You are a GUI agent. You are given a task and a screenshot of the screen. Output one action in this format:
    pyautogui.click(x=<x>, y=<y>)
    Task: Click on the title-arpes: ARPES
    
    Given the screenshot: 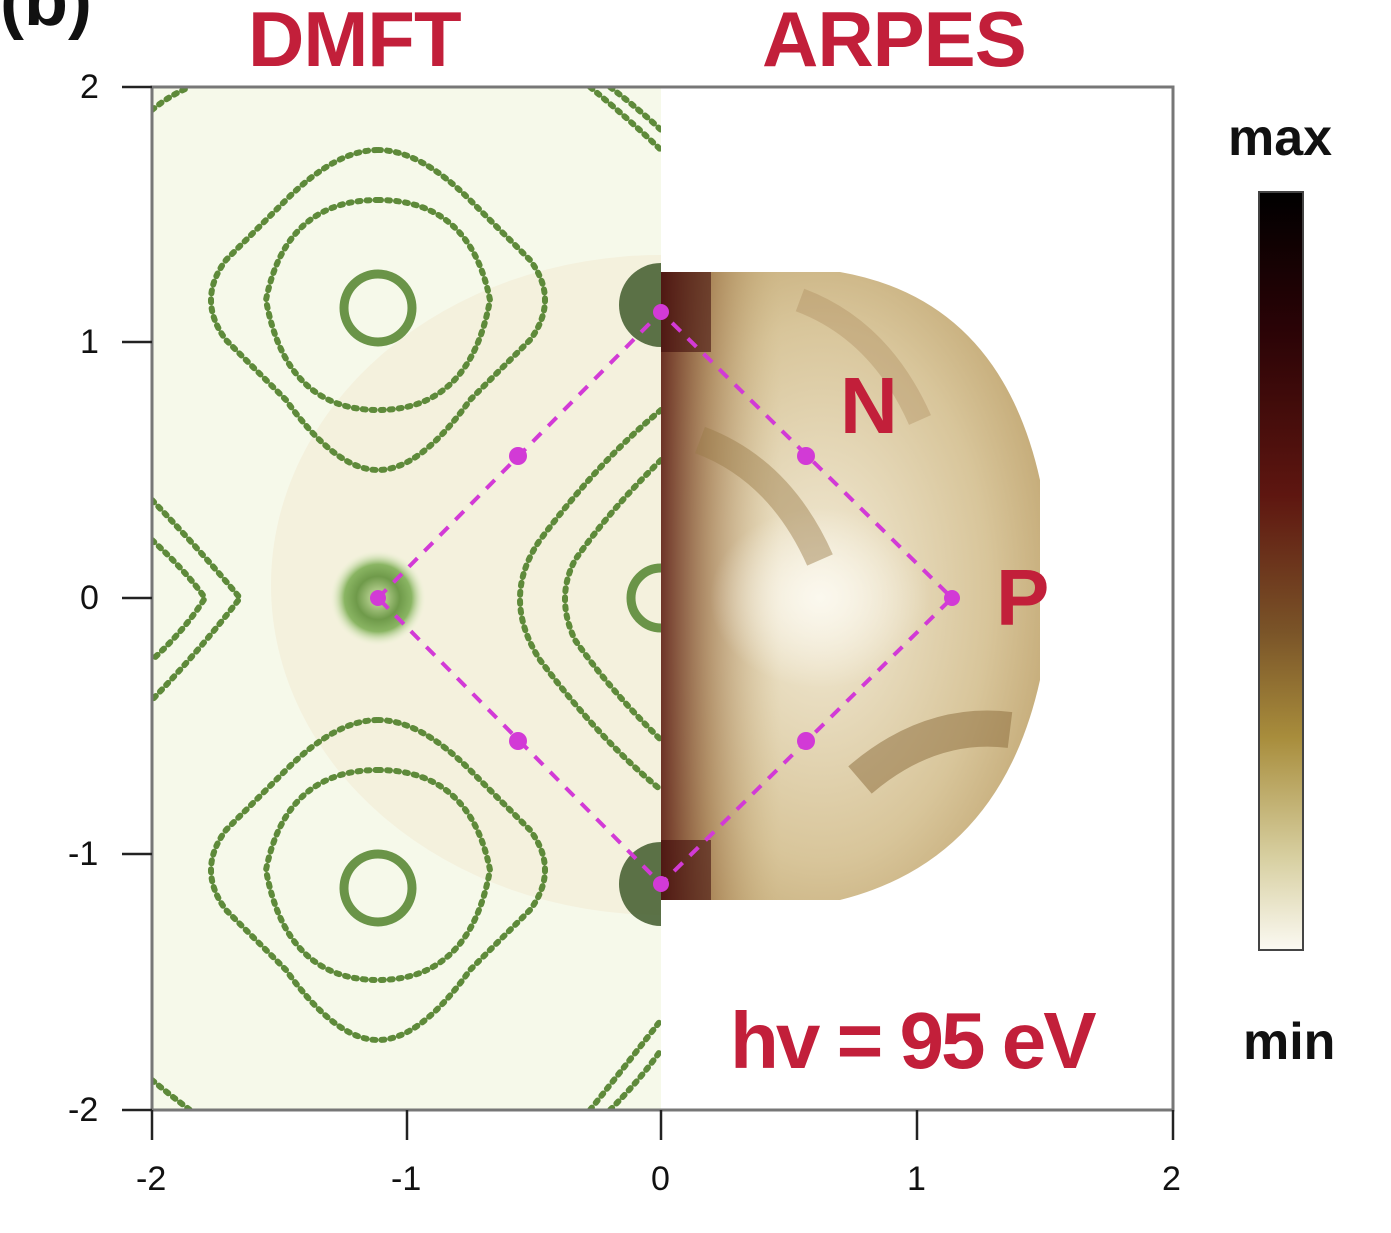 What is the action you would take?
    pyautogui.click(x=894, y=41)
    